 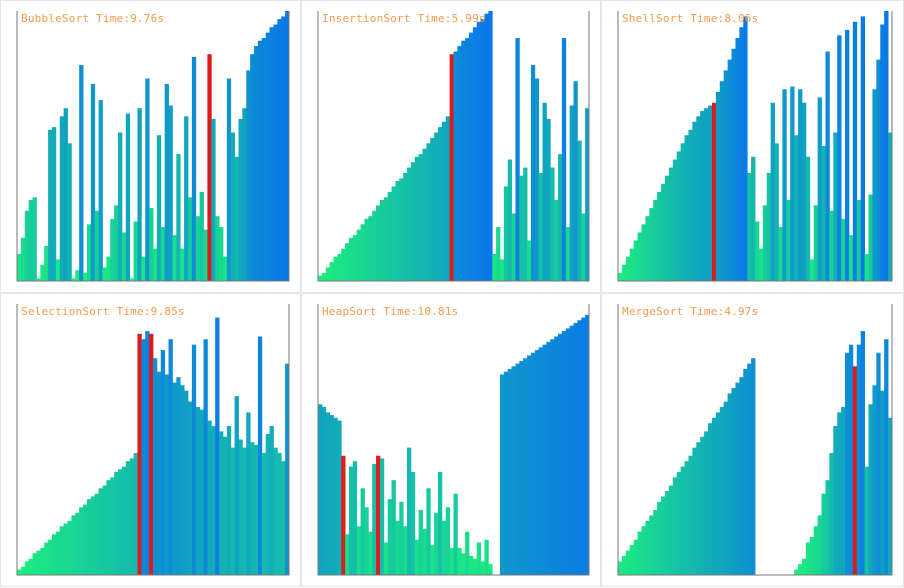 What do you see at coordinates (103, 311) in the screenshot?
I see `panel-title: SelectionSort Time:9.85s` at bounding box center [103, 311].